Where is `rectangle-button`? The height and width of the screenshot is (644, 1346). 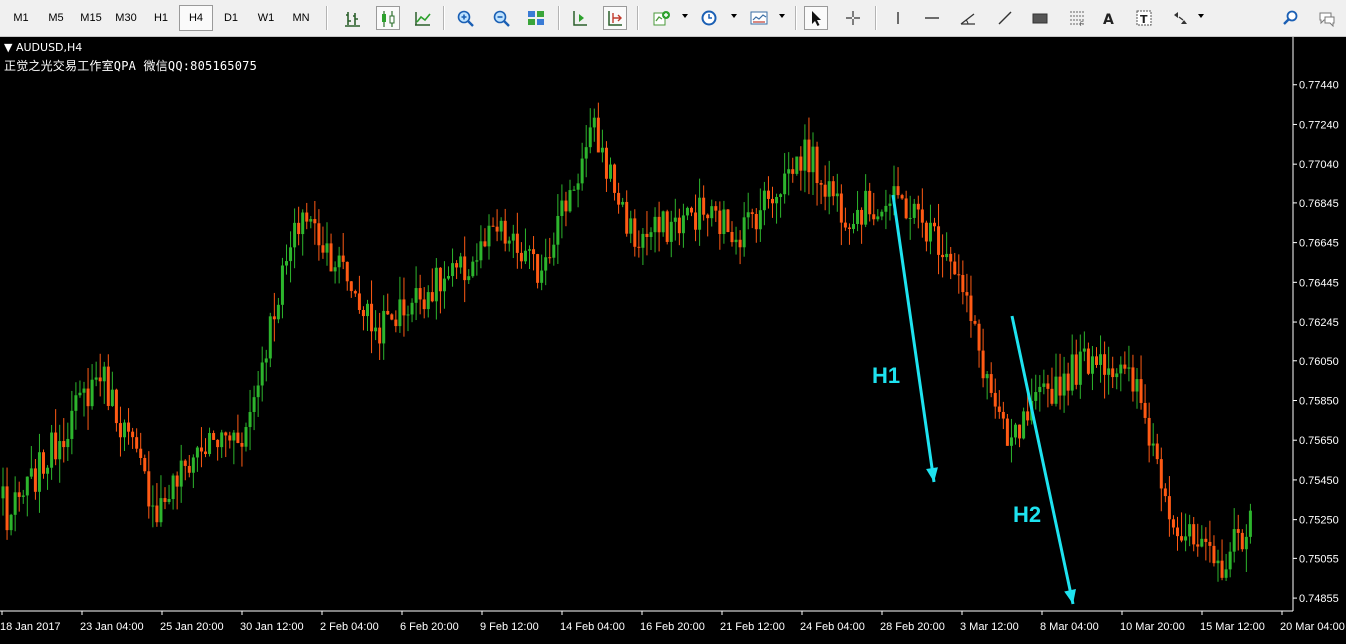
rectangle-button is located at coordinates (1040, 18).